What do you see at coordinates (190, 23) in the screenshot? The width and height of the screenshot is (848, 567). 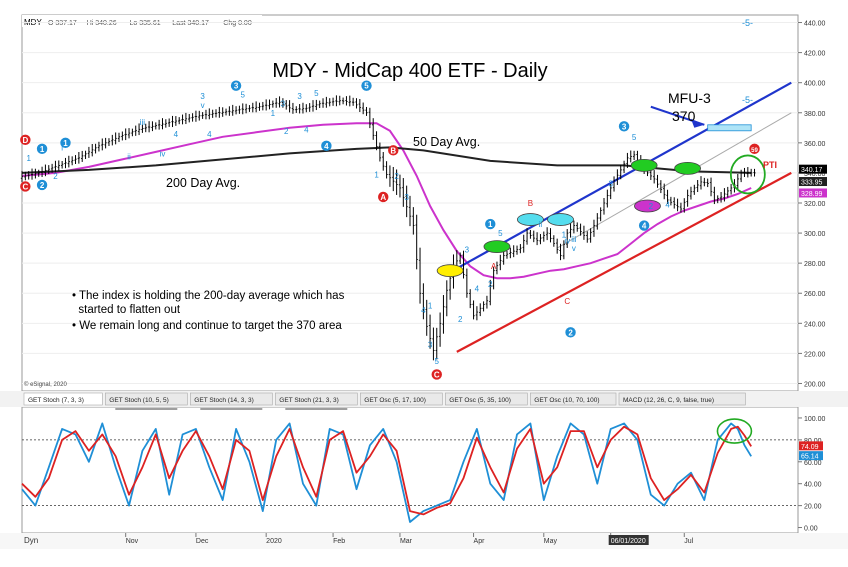 I see `ohlc-last: Last 340.17` at bounding box center [190, 23].